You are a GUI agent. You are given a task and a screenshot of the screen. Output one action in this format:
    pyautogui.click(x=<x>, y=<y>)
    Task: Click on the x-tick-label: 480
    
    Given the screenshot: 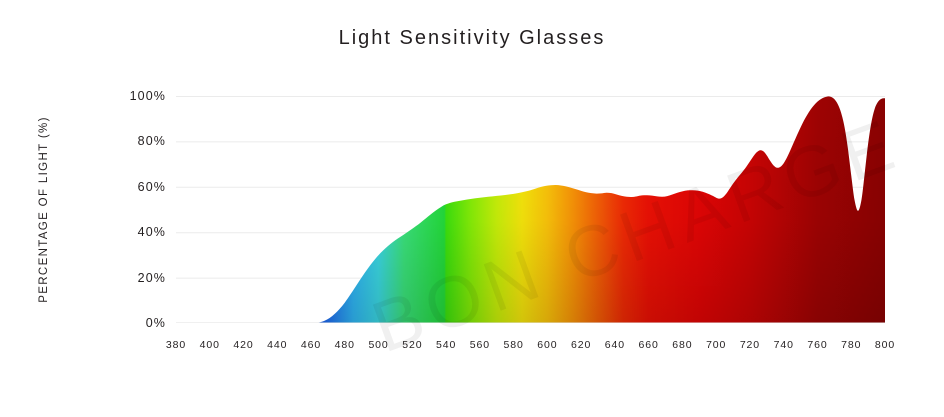 What is the action you would take?
    pyautogui.click(x=344, y=345)
    